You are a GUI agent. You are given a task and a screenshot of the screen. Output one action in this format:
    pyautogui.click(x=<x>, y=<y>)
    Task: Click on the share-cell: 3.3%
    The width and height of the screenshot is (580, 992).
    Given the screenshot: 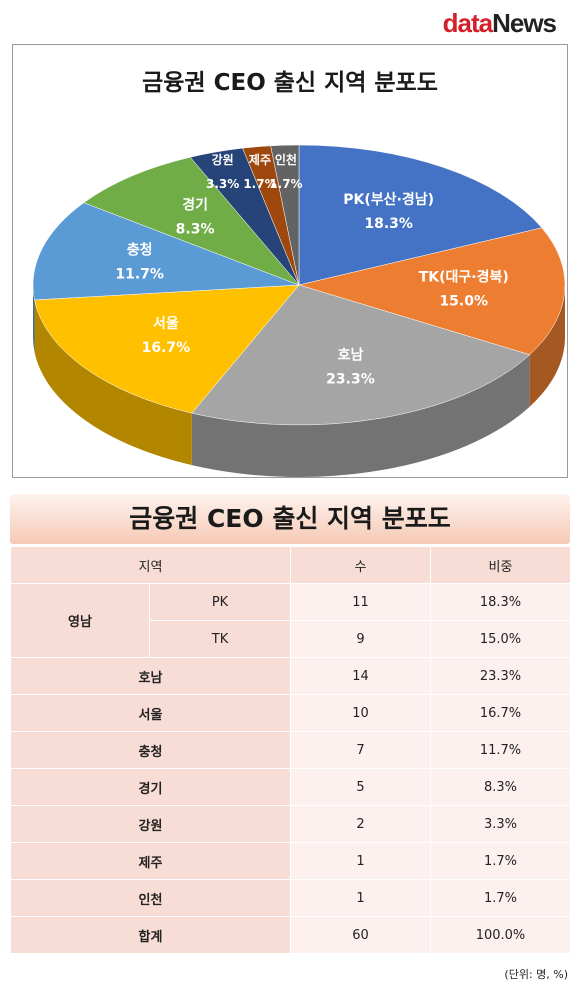 What is the action you would take?
    pyautogui.click(x=501, y=824)
    